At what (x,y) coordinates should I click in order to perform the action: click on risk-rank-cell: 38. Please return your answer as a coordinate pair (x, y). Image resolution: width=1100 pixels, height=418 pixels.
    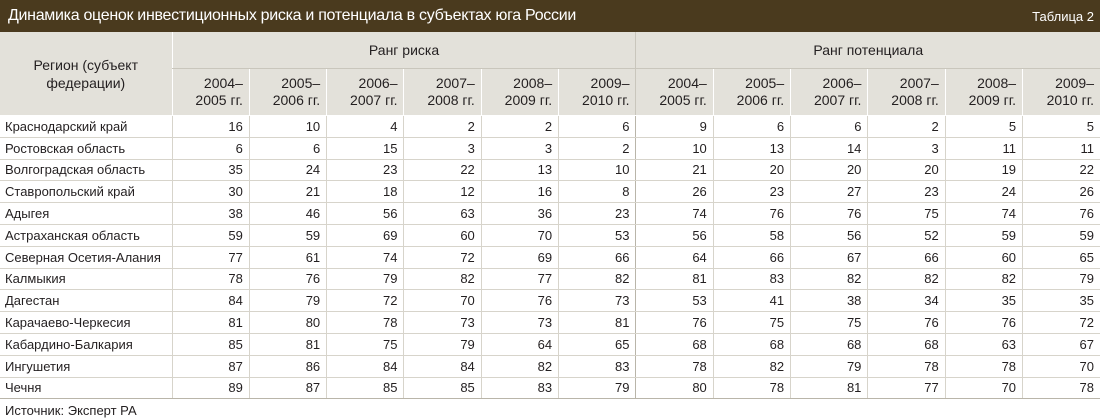
    Looking at the image, I should click on (210, 213).